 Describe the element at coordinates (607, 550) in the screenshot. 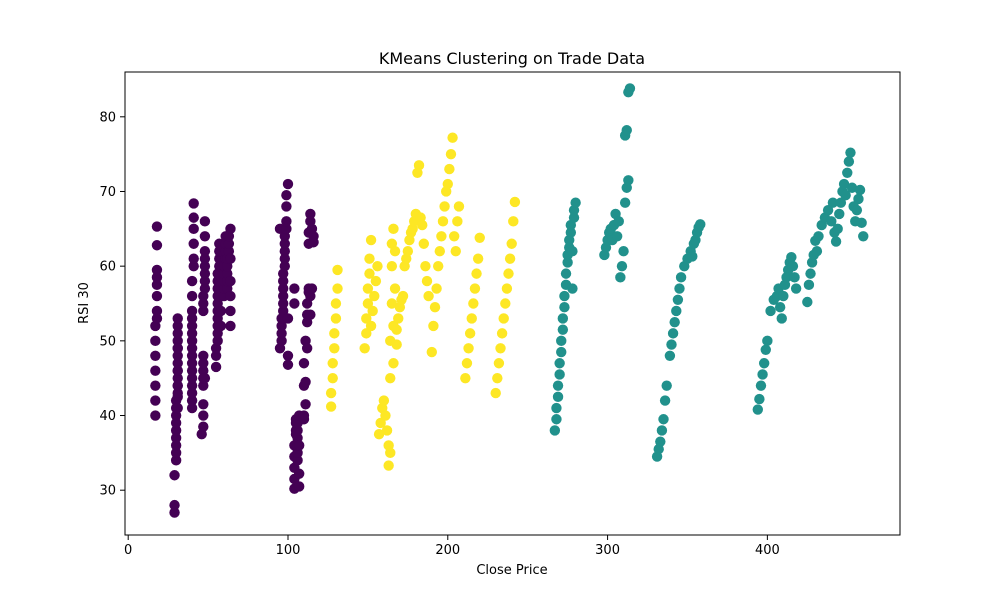

I see `x-tick-label: 300` at that location.